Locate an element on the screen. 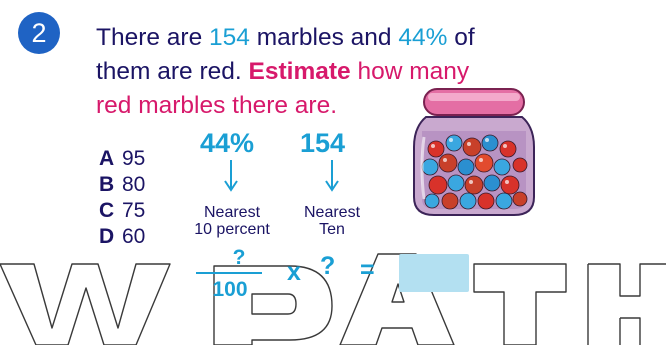  estimate-keyword: Estimate is located at coordinates (300, 71).